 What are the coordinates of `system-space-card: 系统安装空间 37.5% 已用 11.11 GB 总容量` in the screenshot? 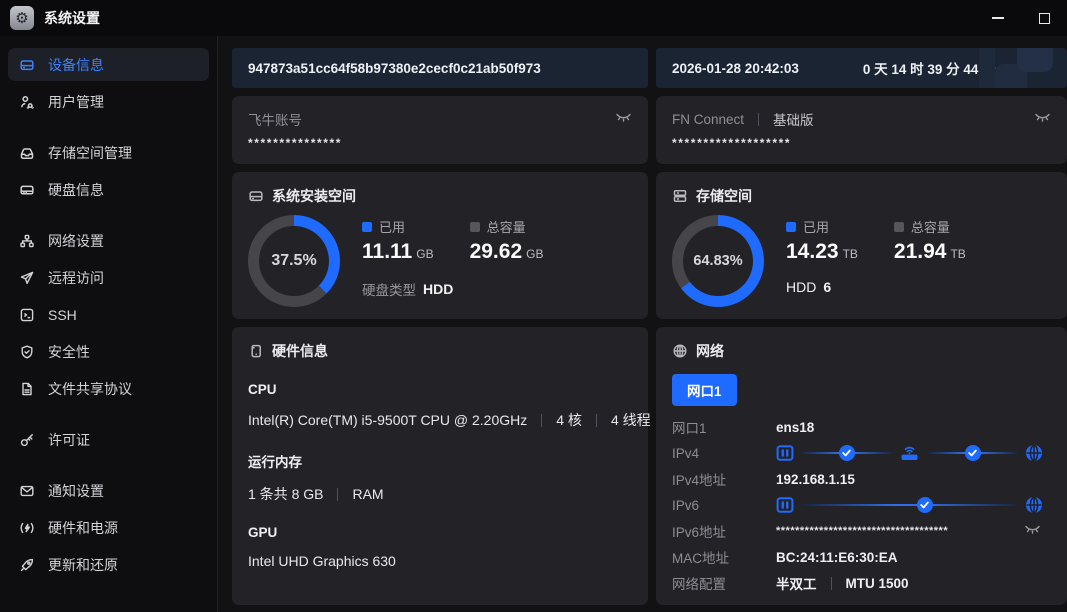 It's located at (440, 245).